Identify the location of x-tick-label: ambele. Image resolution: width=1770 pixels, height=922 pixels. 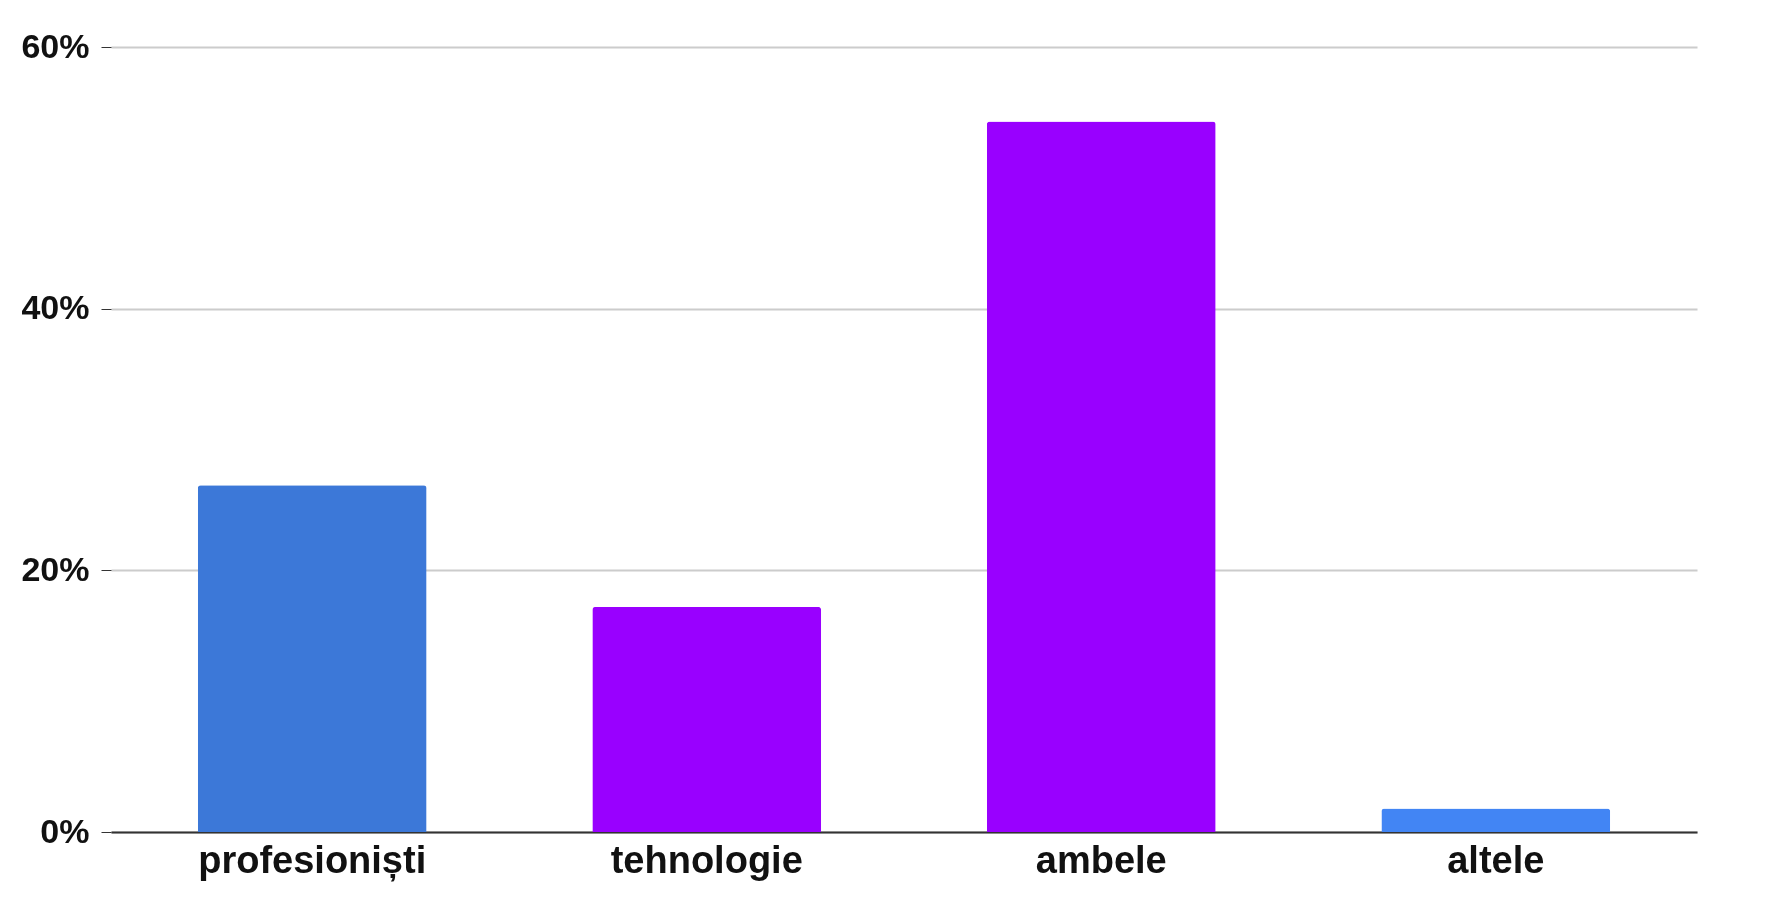
(1101, 859).